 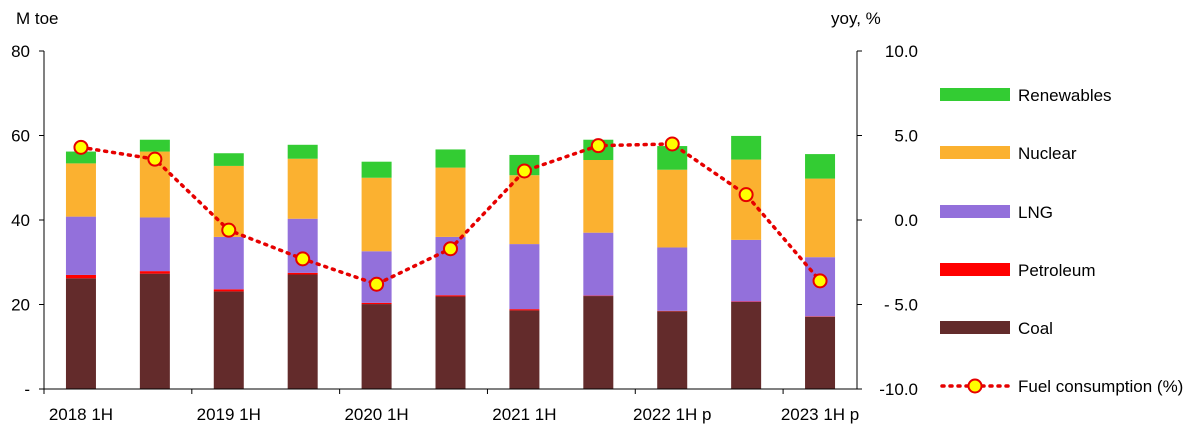 I want to click on legend-swatch-nuclear, so click(x=975, y=152).